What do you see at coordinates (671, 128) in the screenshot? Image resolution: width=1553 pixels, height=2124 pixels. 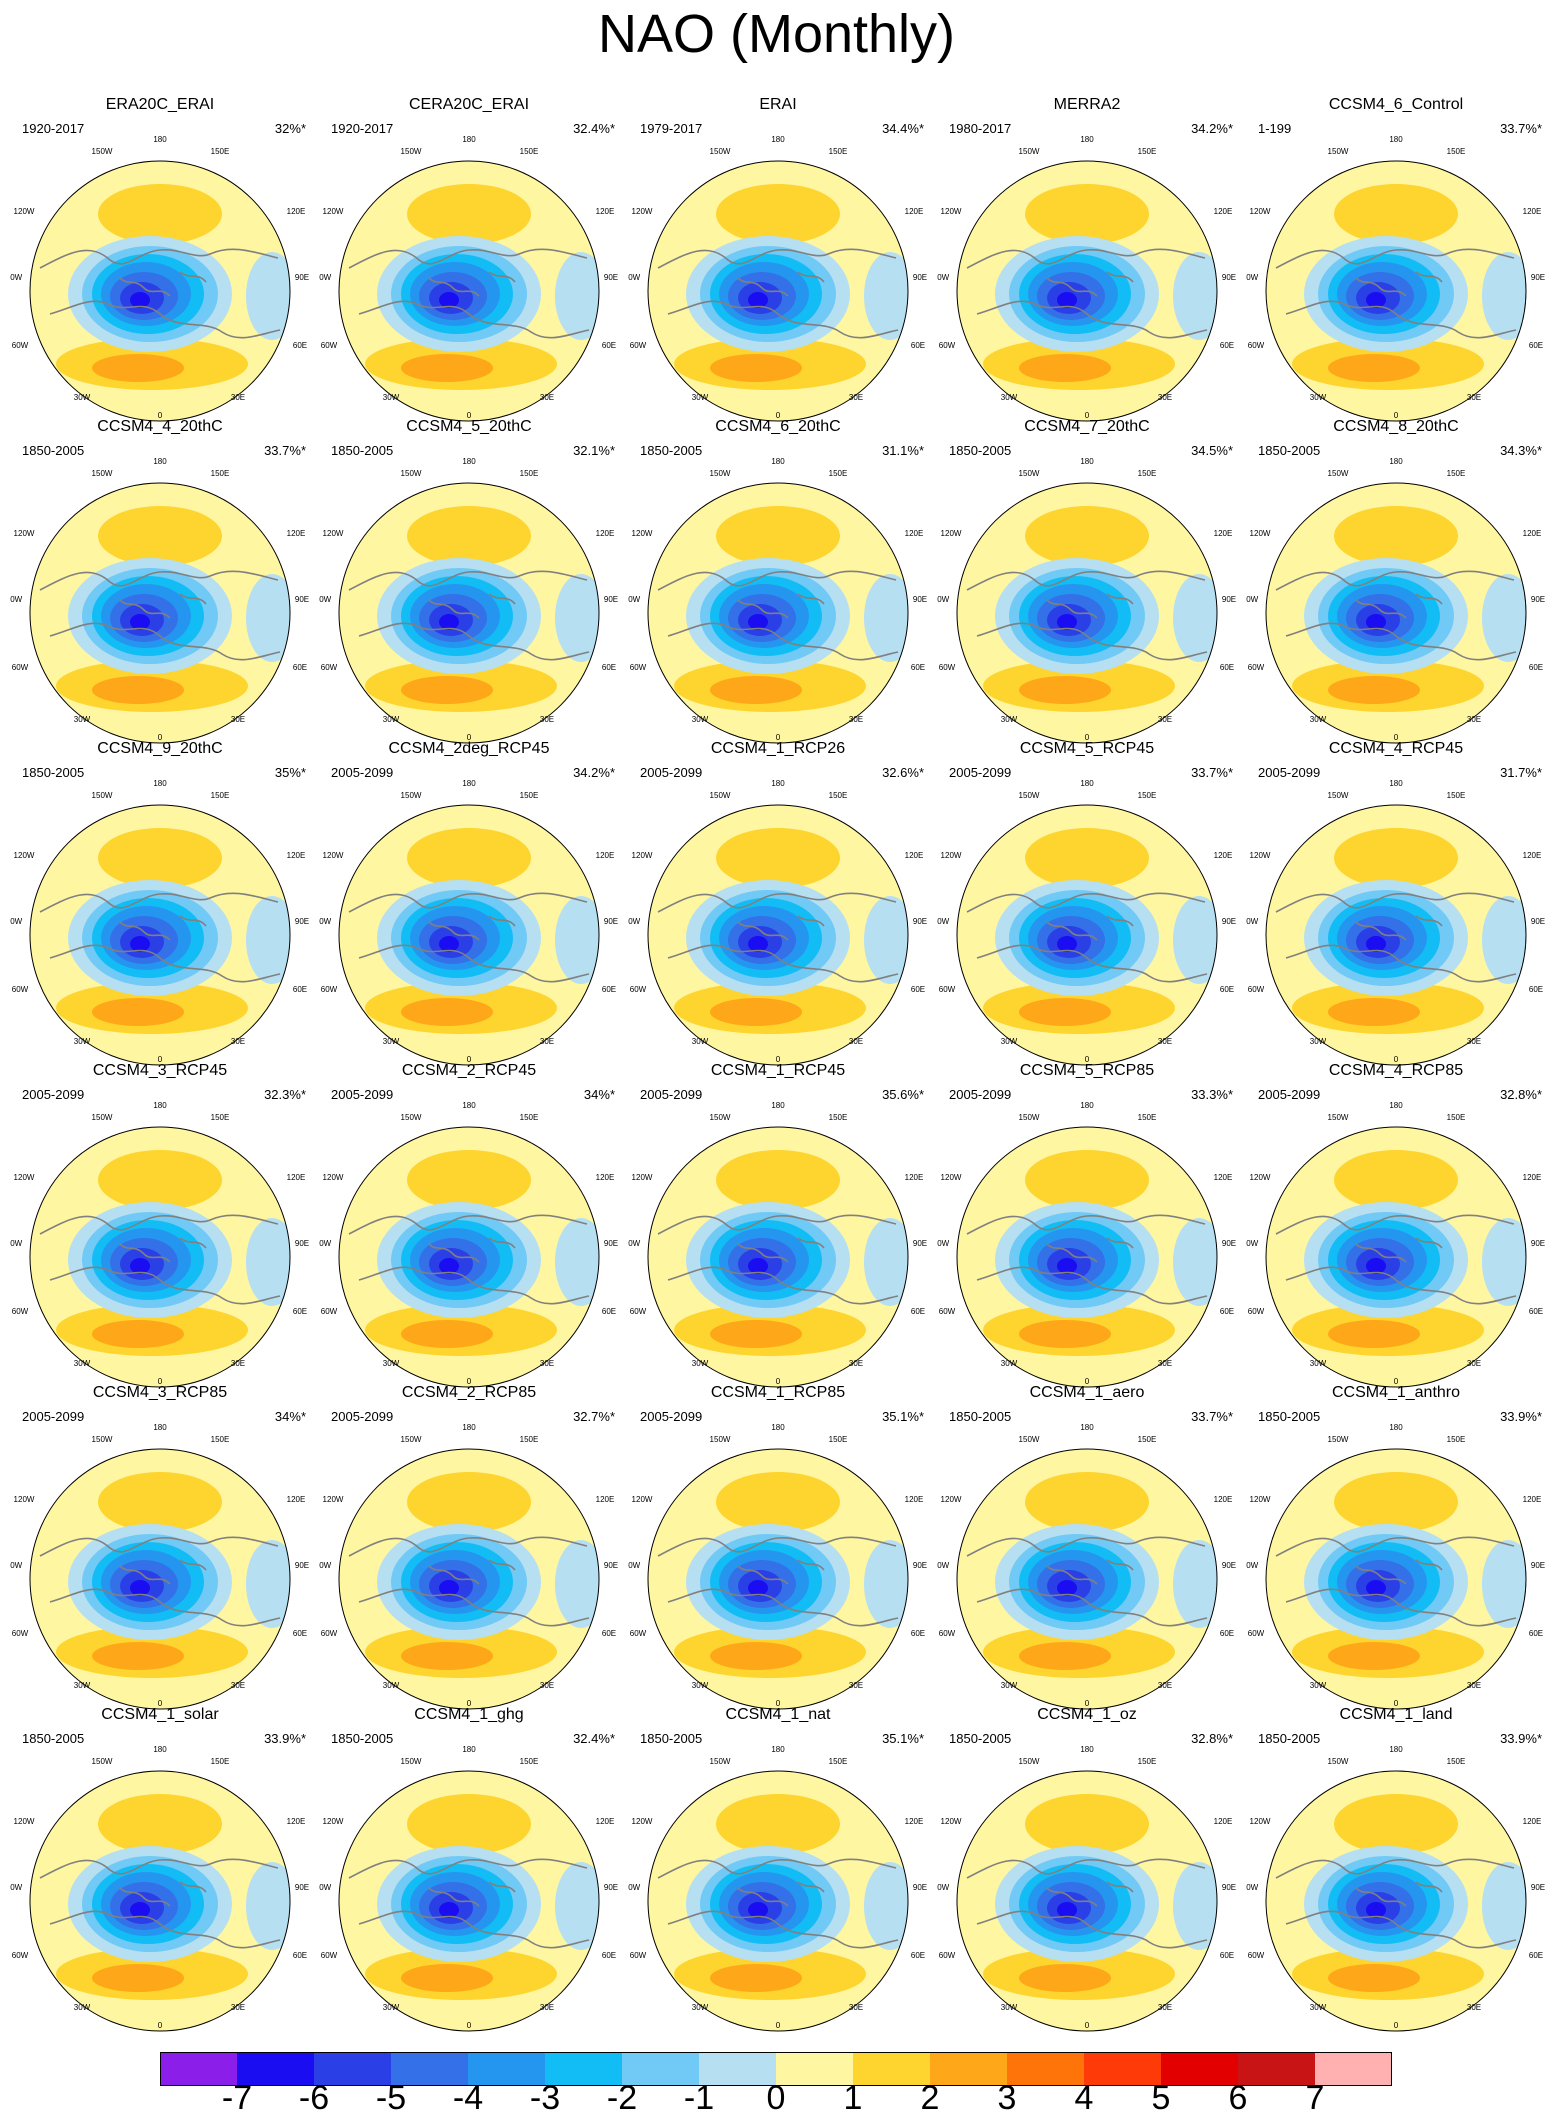 I see `panel-period: 1979-2017` at bounding box center [671, 128].